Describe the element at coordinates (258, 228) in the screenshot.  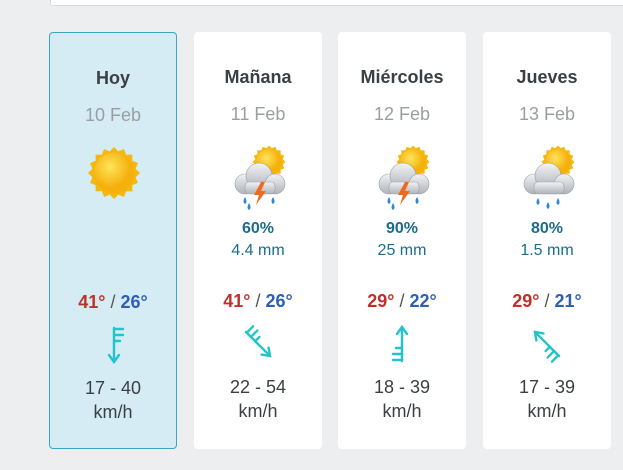
I see `rain-probability: 60%` at that location.